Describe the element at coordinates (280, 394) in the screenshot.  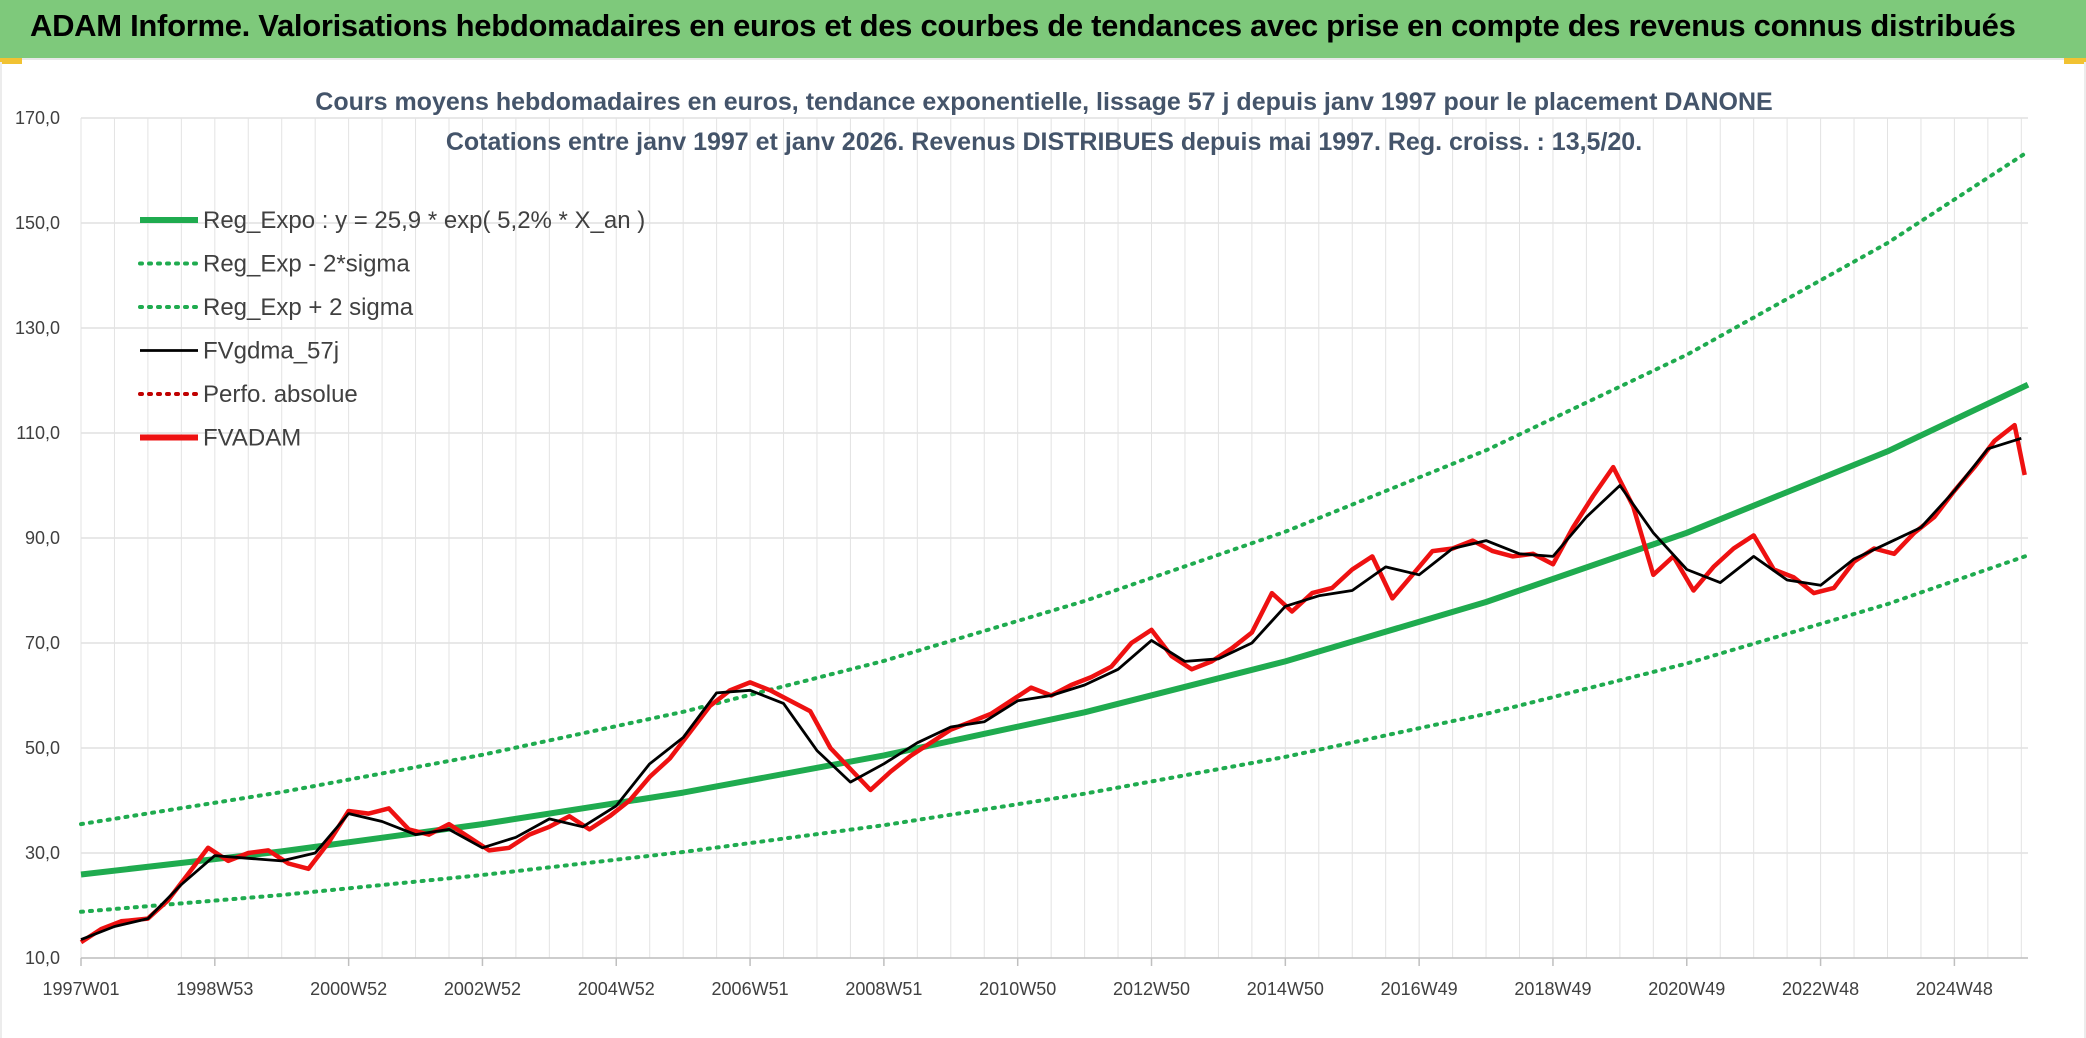
I see `legend-label: Perfo. absolue` at that location.